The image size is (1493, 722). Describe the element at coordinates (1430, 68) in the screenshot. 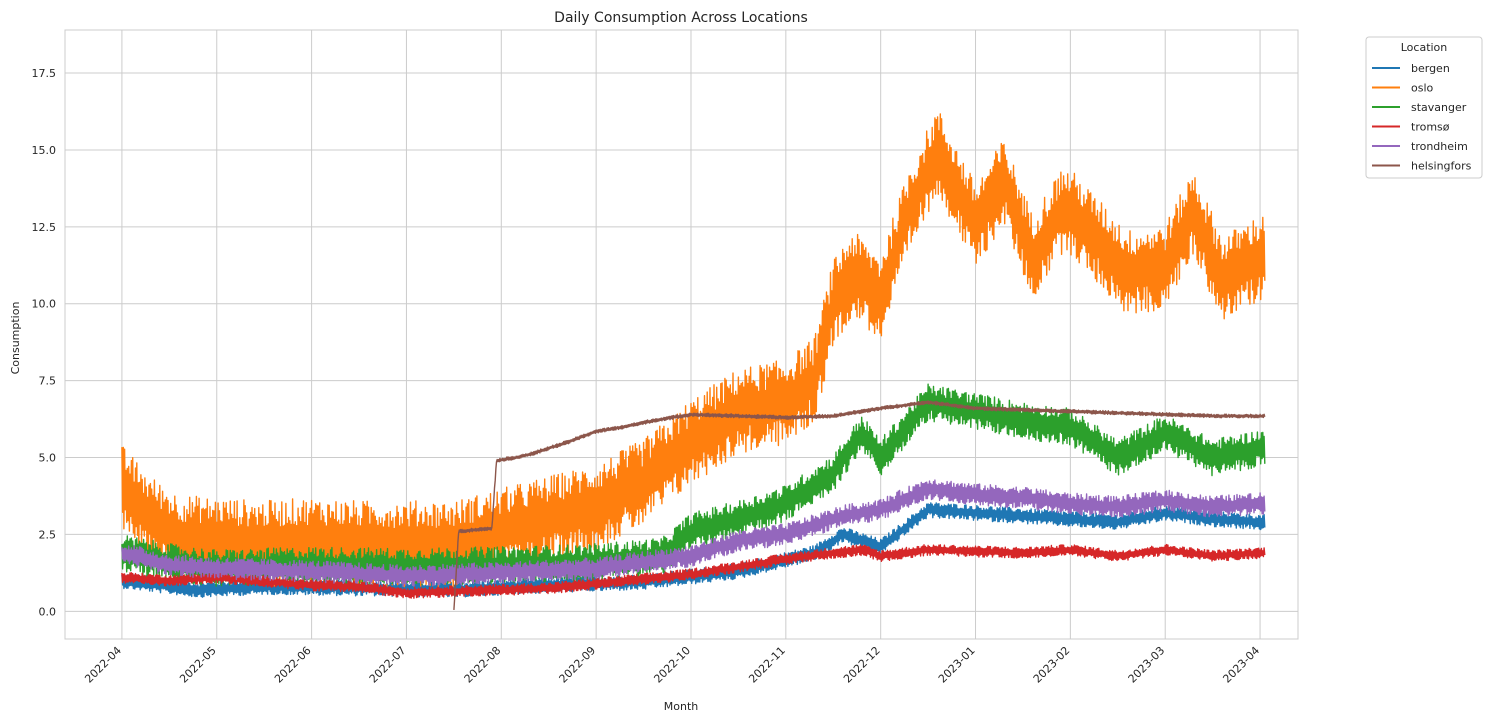

I see `legend-label-bergen: bergen` at that location.